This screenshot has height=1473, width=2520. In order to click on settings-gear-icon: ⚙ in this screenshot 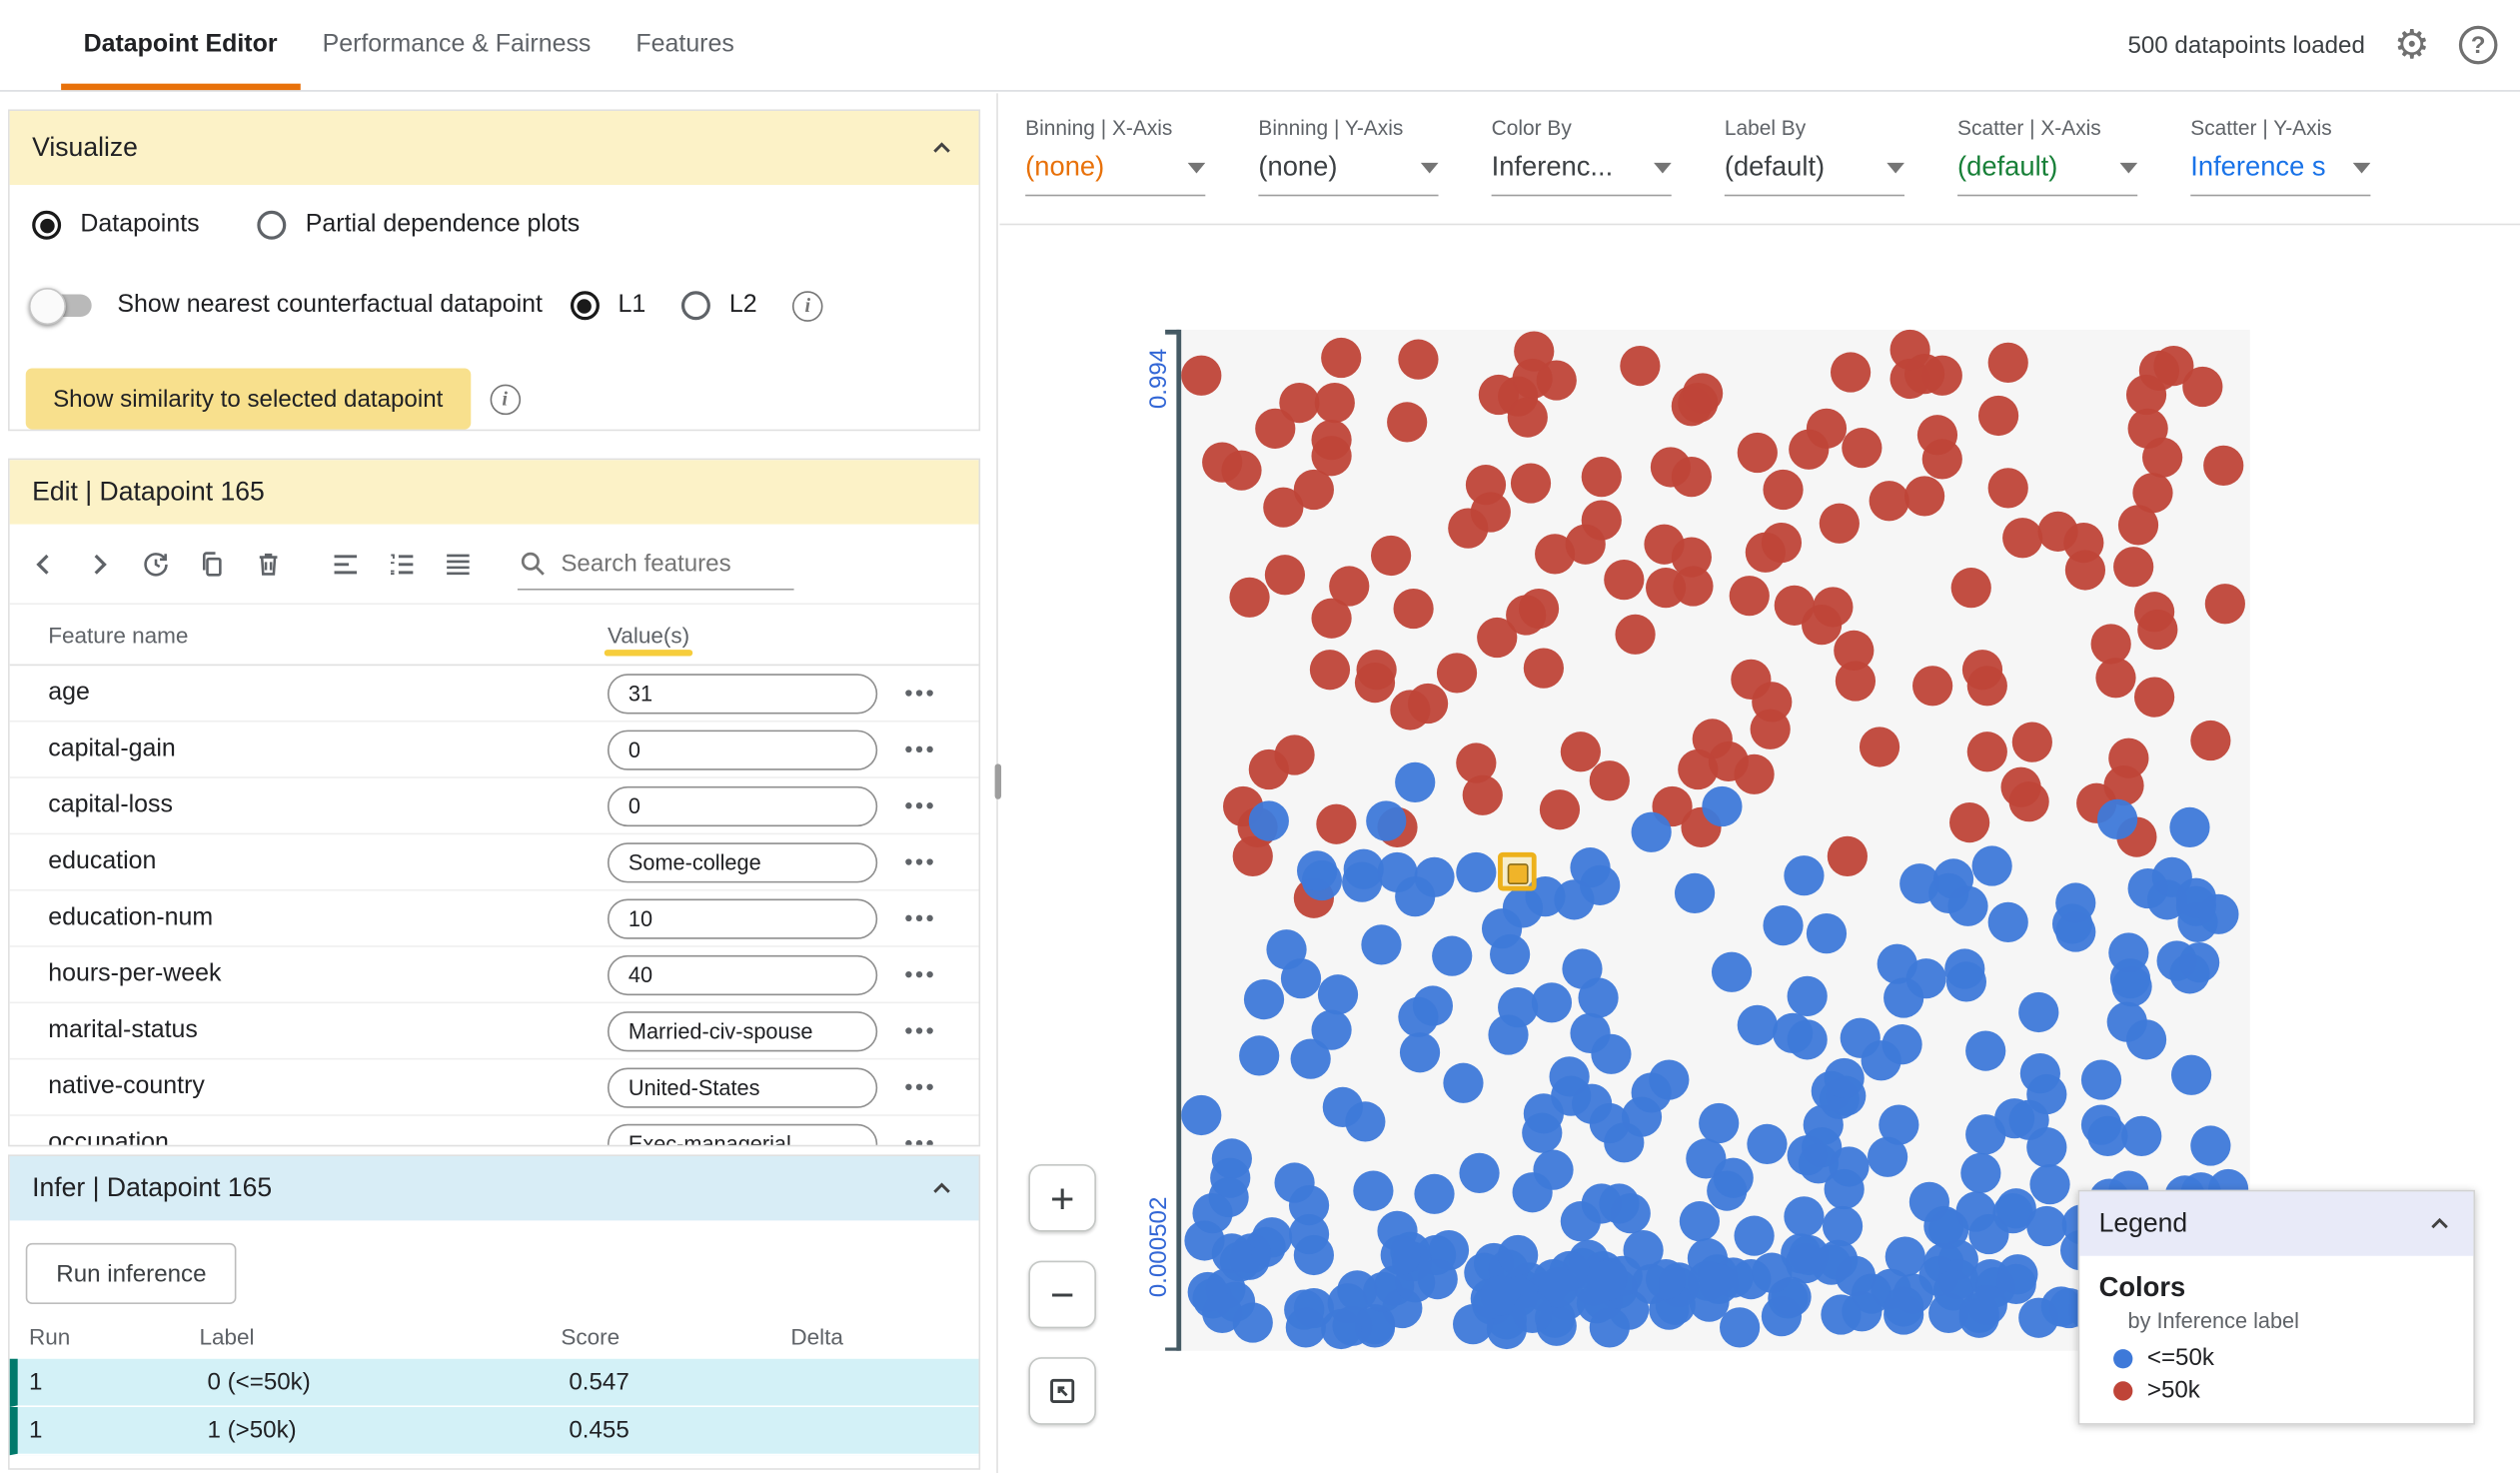, I will do `click(2411, 44)`.